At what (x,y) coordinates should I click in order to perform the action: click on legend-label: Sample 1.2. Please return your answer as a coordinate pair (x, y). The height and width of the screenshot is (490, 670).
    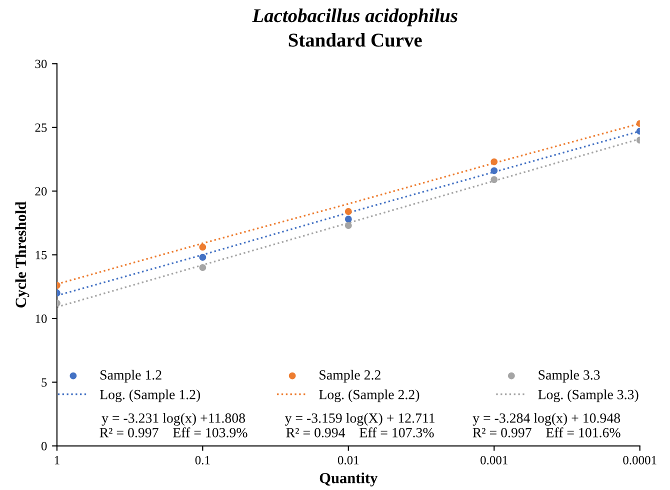
    Looking at the image, I should click on (131, 376).